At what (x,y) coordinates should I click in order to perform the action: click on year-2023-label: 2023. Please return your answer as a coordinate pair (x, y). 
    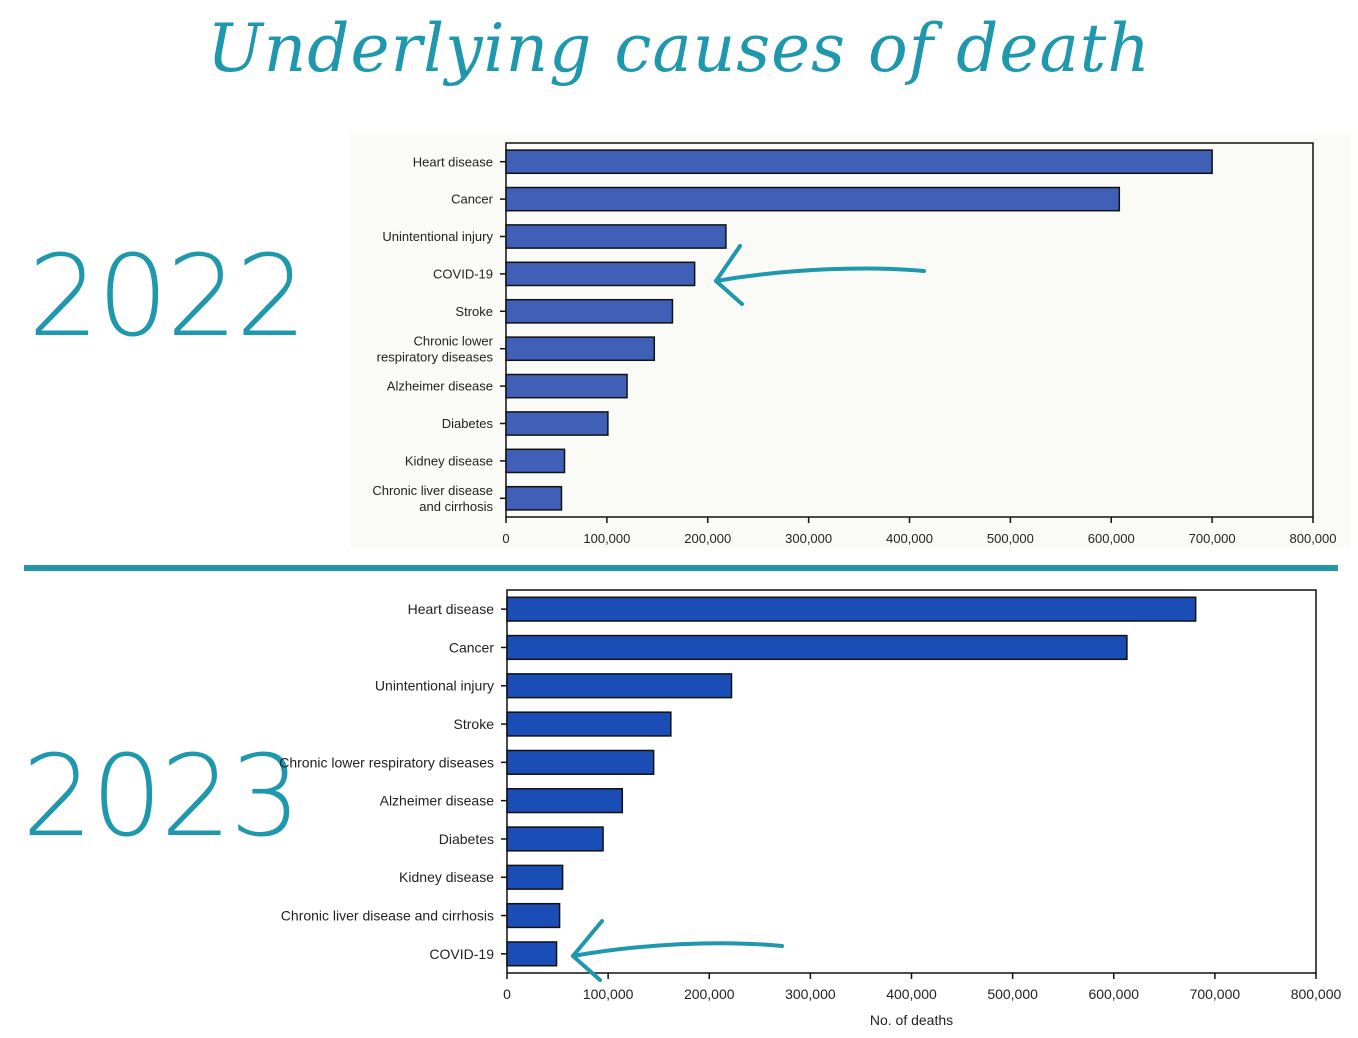
    Looking at the image, I should click on (161, 797).